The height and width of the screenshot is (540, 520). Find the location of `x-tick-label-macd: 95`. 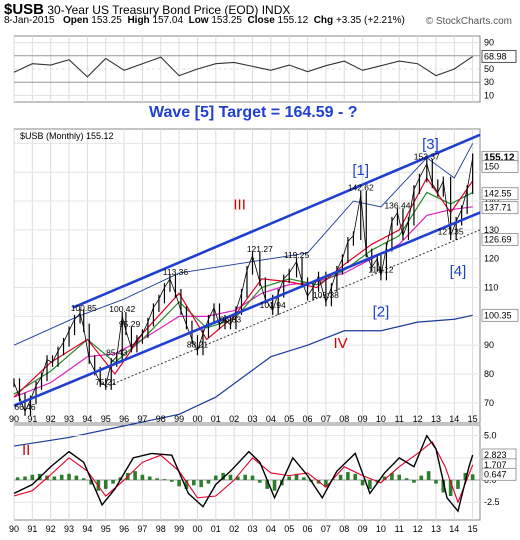

x-tick-label-macd: 95 is located at coordinates (106, 529).